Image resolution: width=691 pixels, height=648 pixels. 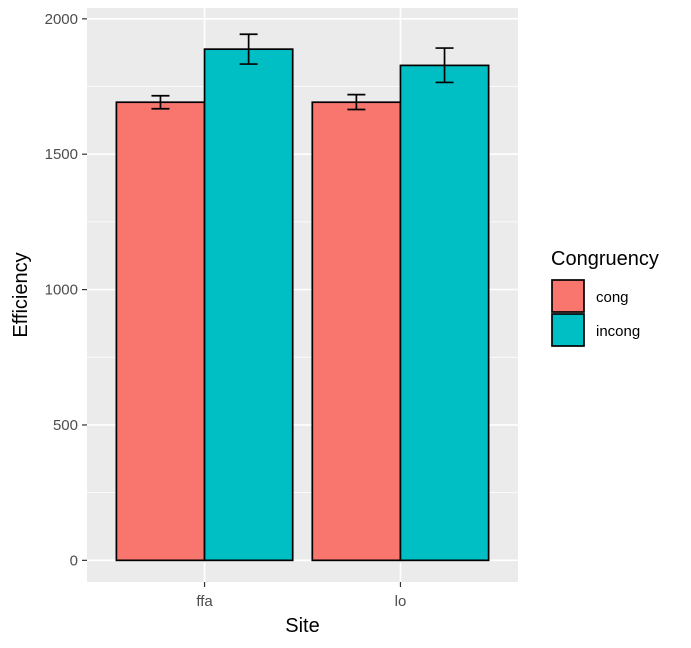 I want to click on legend-key-cong, so click(x=568, y=296).